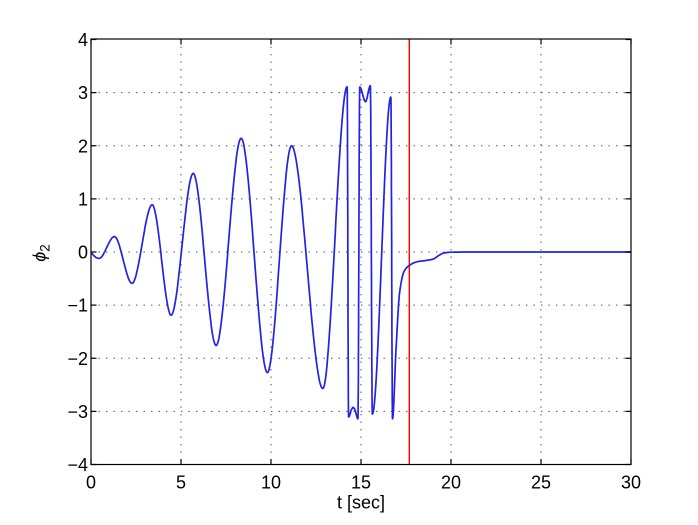 This screenshot has height=525, width=698. Describe the element at coordinates (83, 146) in the screenshot. I see `svg-text: 2` at that location.